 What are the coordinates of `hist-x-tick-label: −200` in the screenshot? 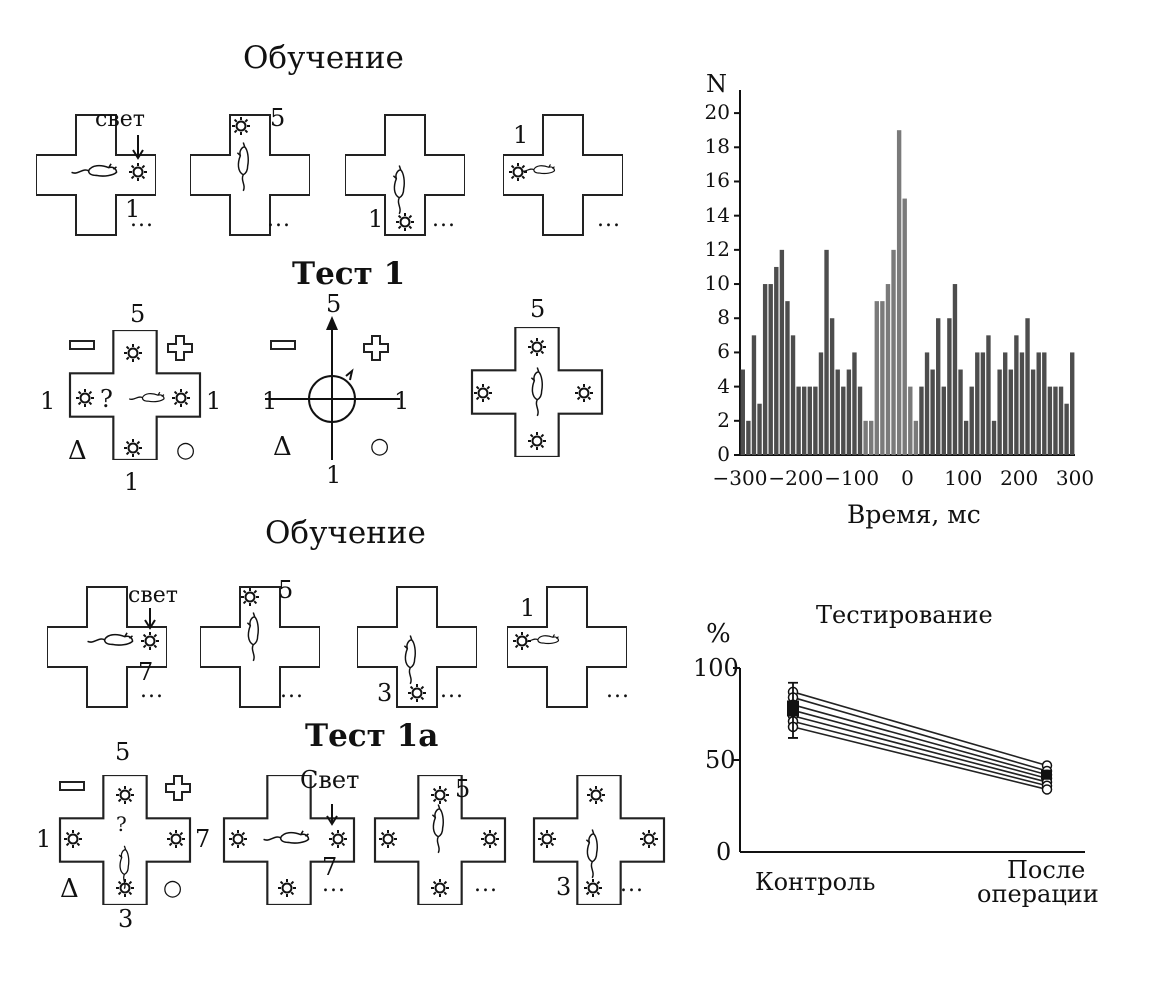 It's located at (796, 478).